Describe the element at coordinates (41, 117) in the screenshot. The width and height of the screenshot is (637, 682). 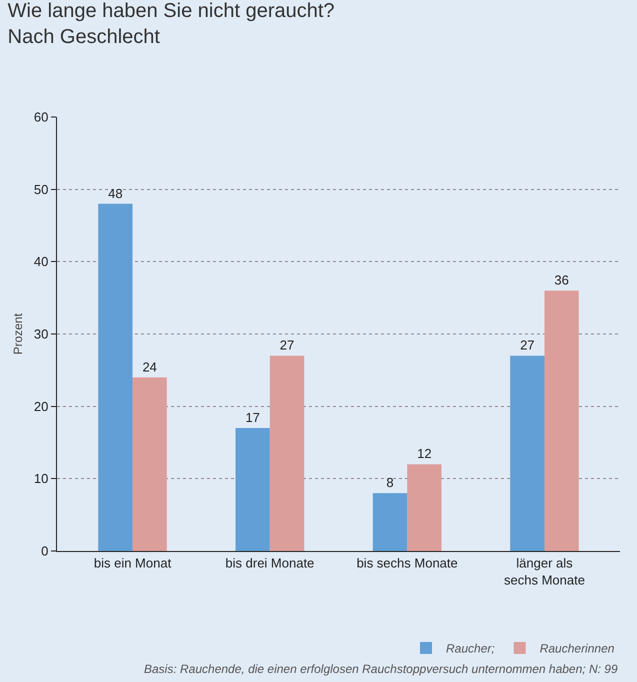
I see `y-tick-label: 60` at that location.